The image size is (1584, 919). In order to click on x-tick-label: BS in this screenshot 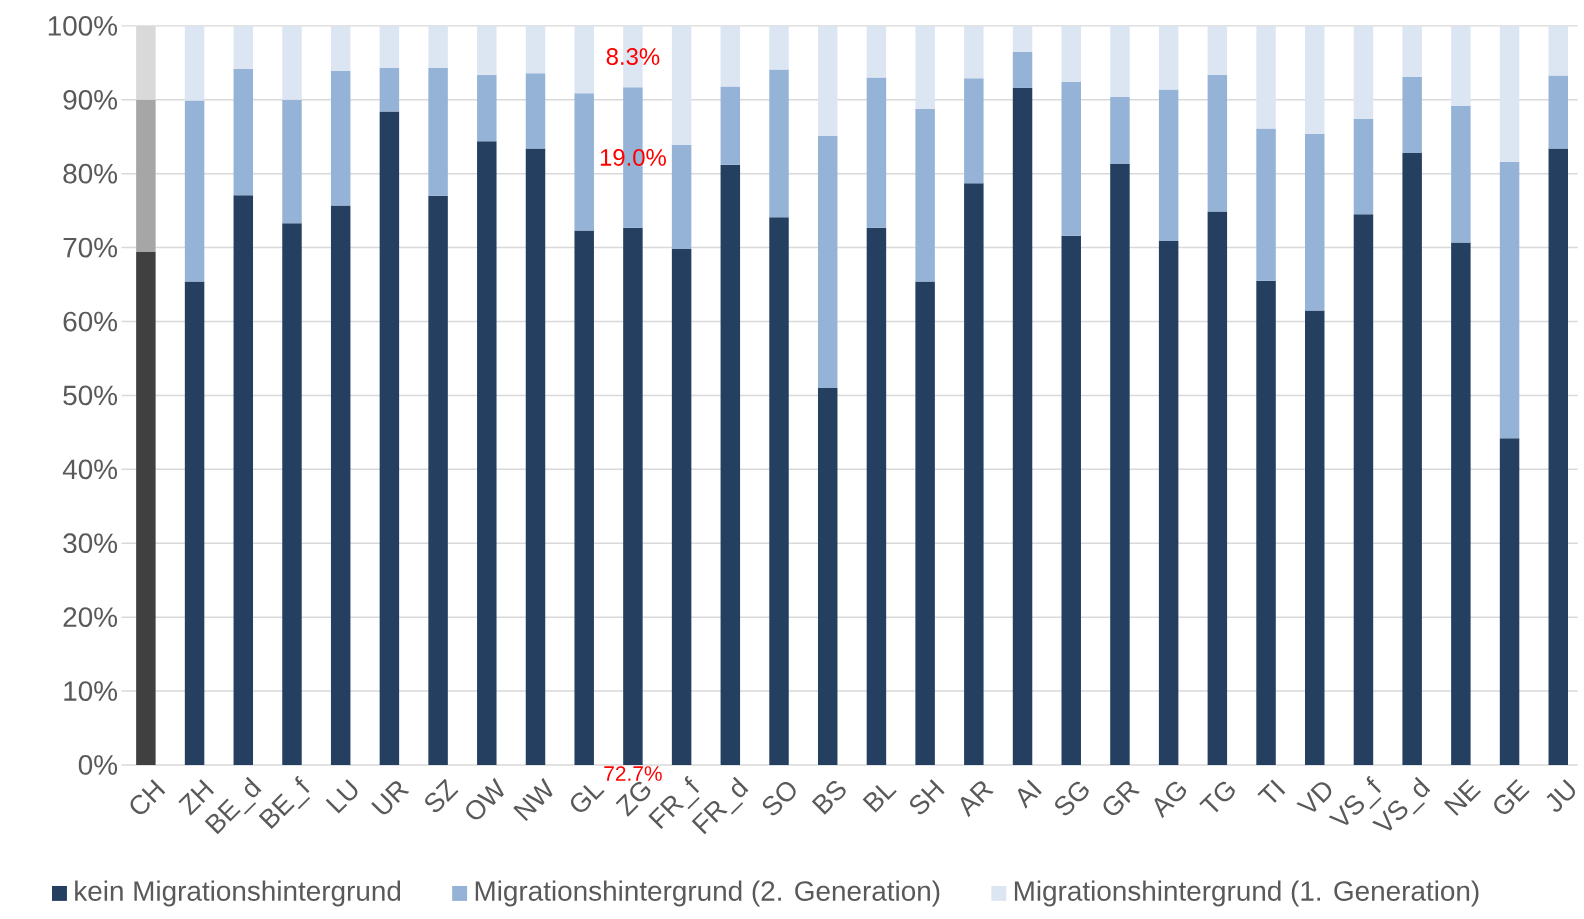, I will do `click(828, 797)`.